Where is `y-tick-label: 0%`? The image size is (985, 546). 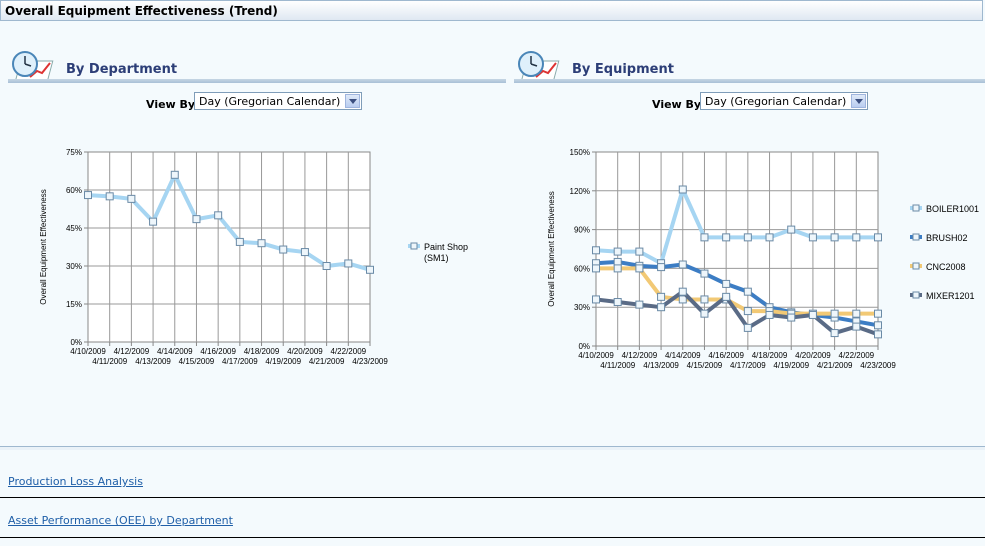
y-tick-label: 0% is located at coordinates (76, 342).